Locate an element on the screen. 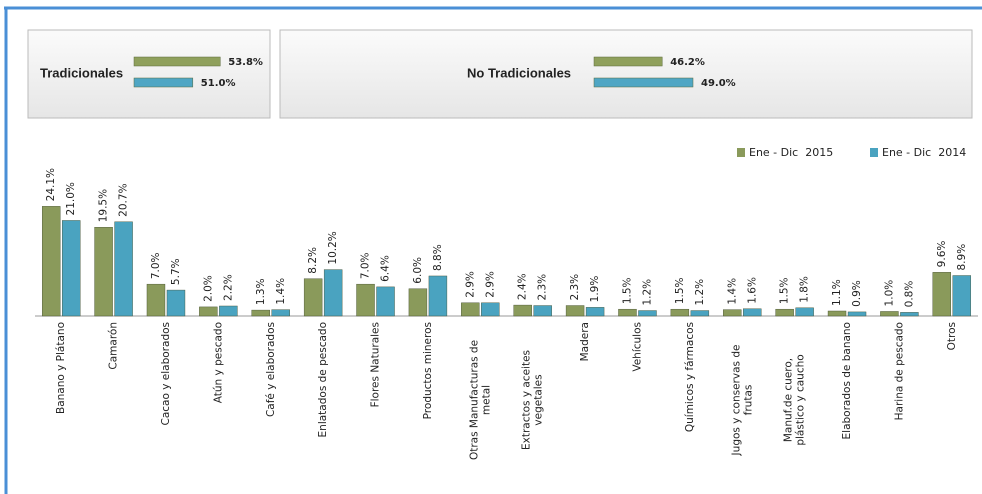  x-tick-label: Productos mineros is located at coordinates (428, 370).